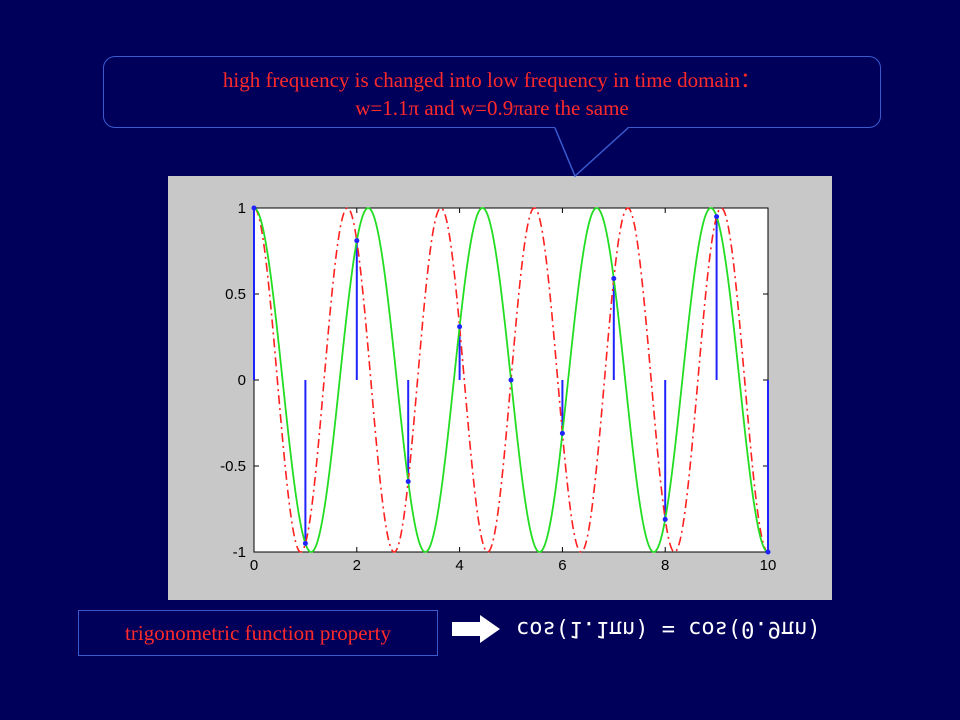 This screenshot has width=960, height=720. I want to click on caption-box: trigonometric function property, so click(258, 633).